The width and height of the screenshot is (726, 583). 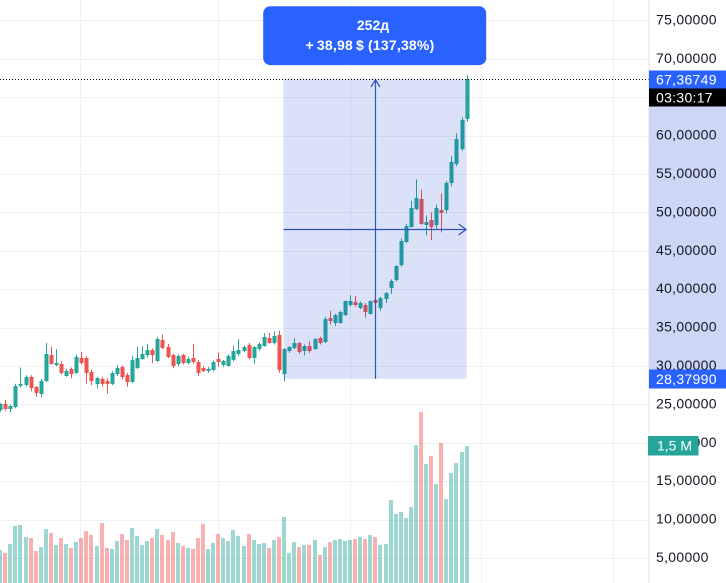 I want to click on svg-text: 60,00000, so click(x=686, y=135).